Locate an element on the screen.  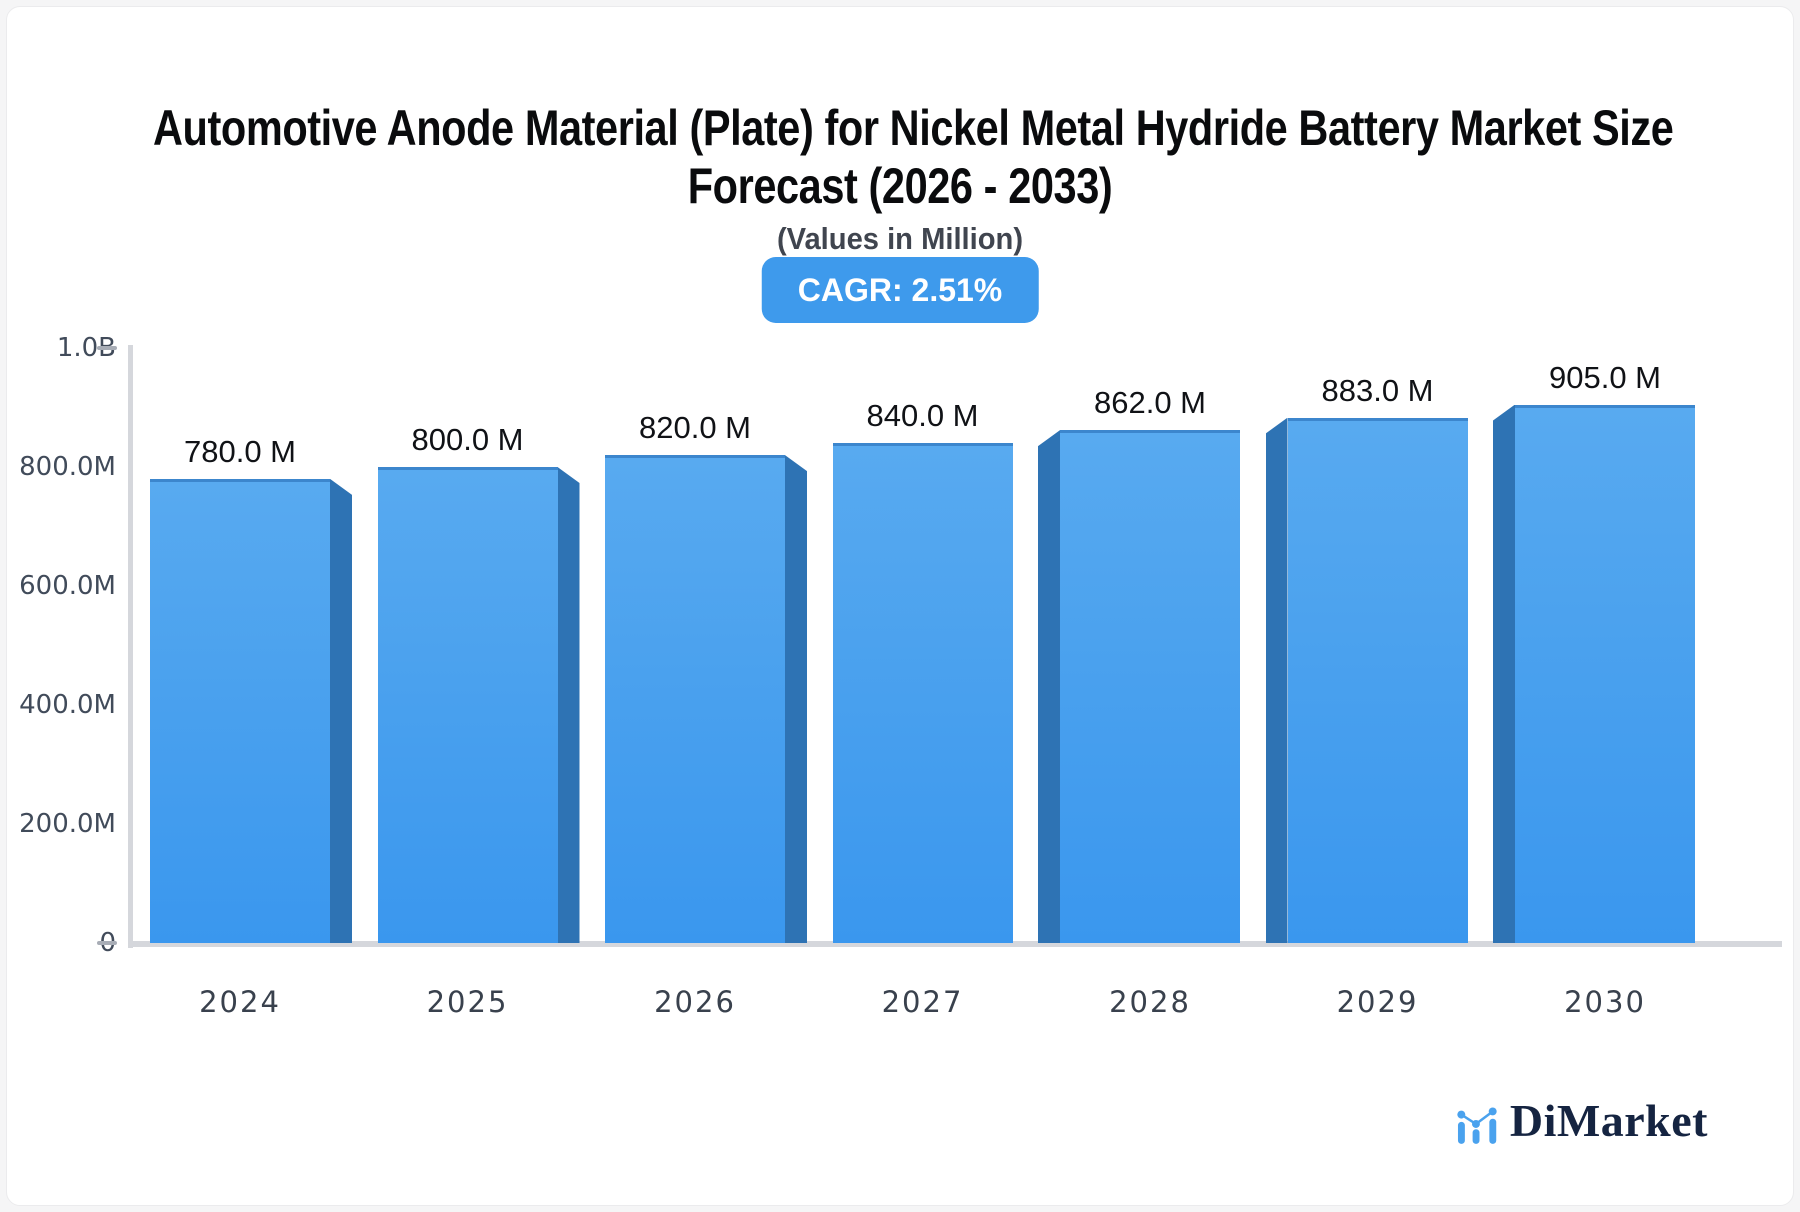
bar-2028 is located at coordinates (1150, 686).